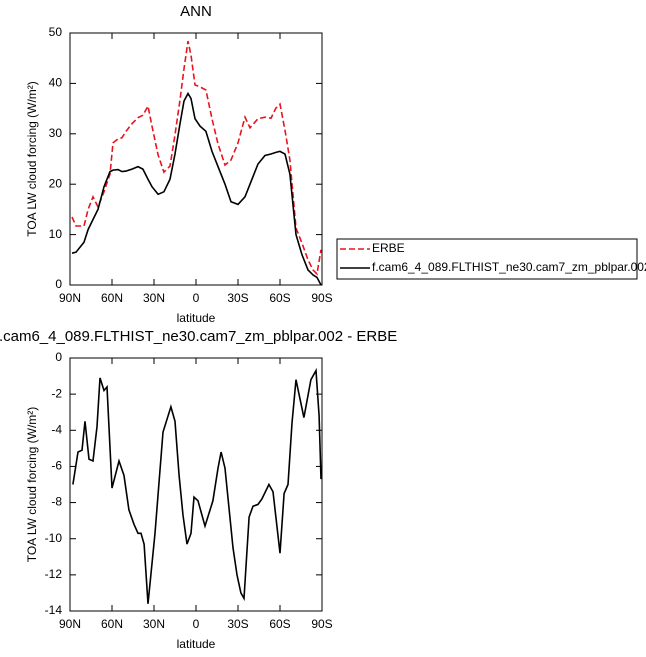  What do you see at coordinates (56, 393) in the screenshot?
I see `y-tick-label: -2` at bounding box center [56, 393].